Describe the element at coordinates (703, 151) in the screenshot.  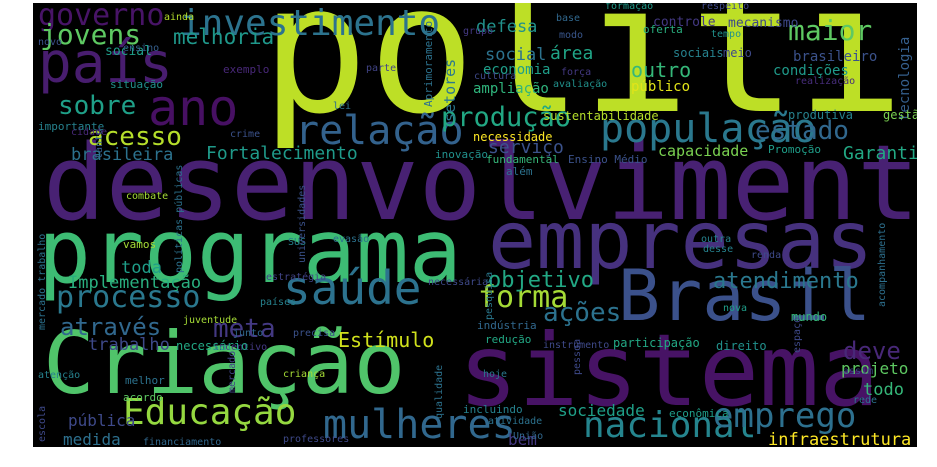
I see `word-45: capacidade` at that location.